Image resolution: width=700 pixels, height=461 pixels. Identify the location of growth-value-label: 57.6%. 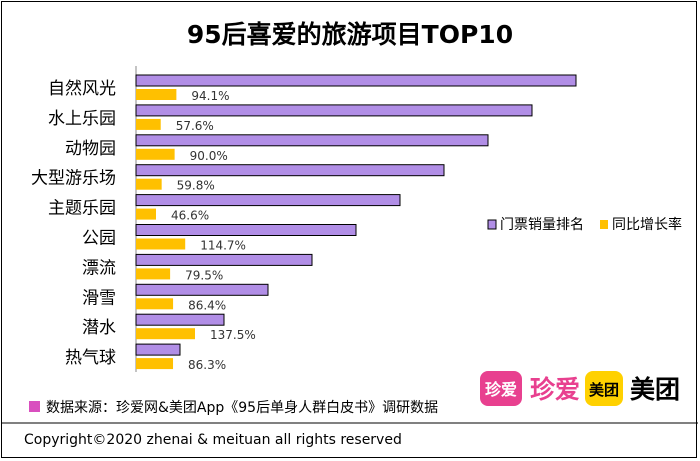
(195, 126).